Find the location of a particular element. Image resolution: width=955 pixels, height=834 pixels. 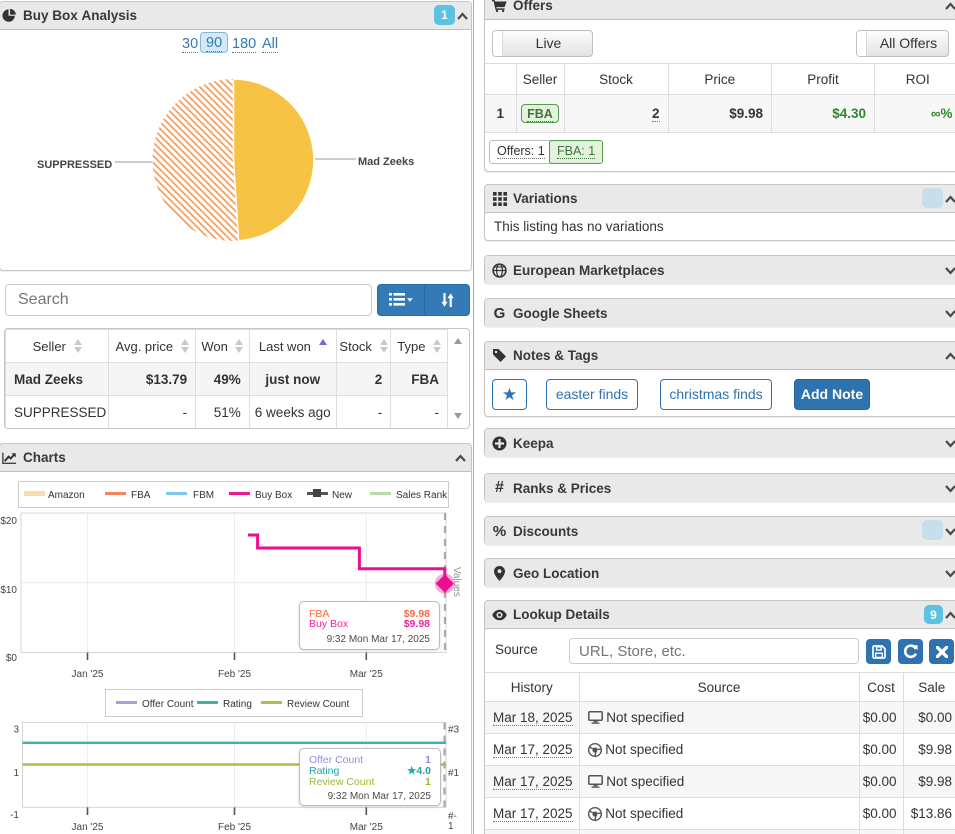

svg-text: #1 is located at coordinates (454, 773).